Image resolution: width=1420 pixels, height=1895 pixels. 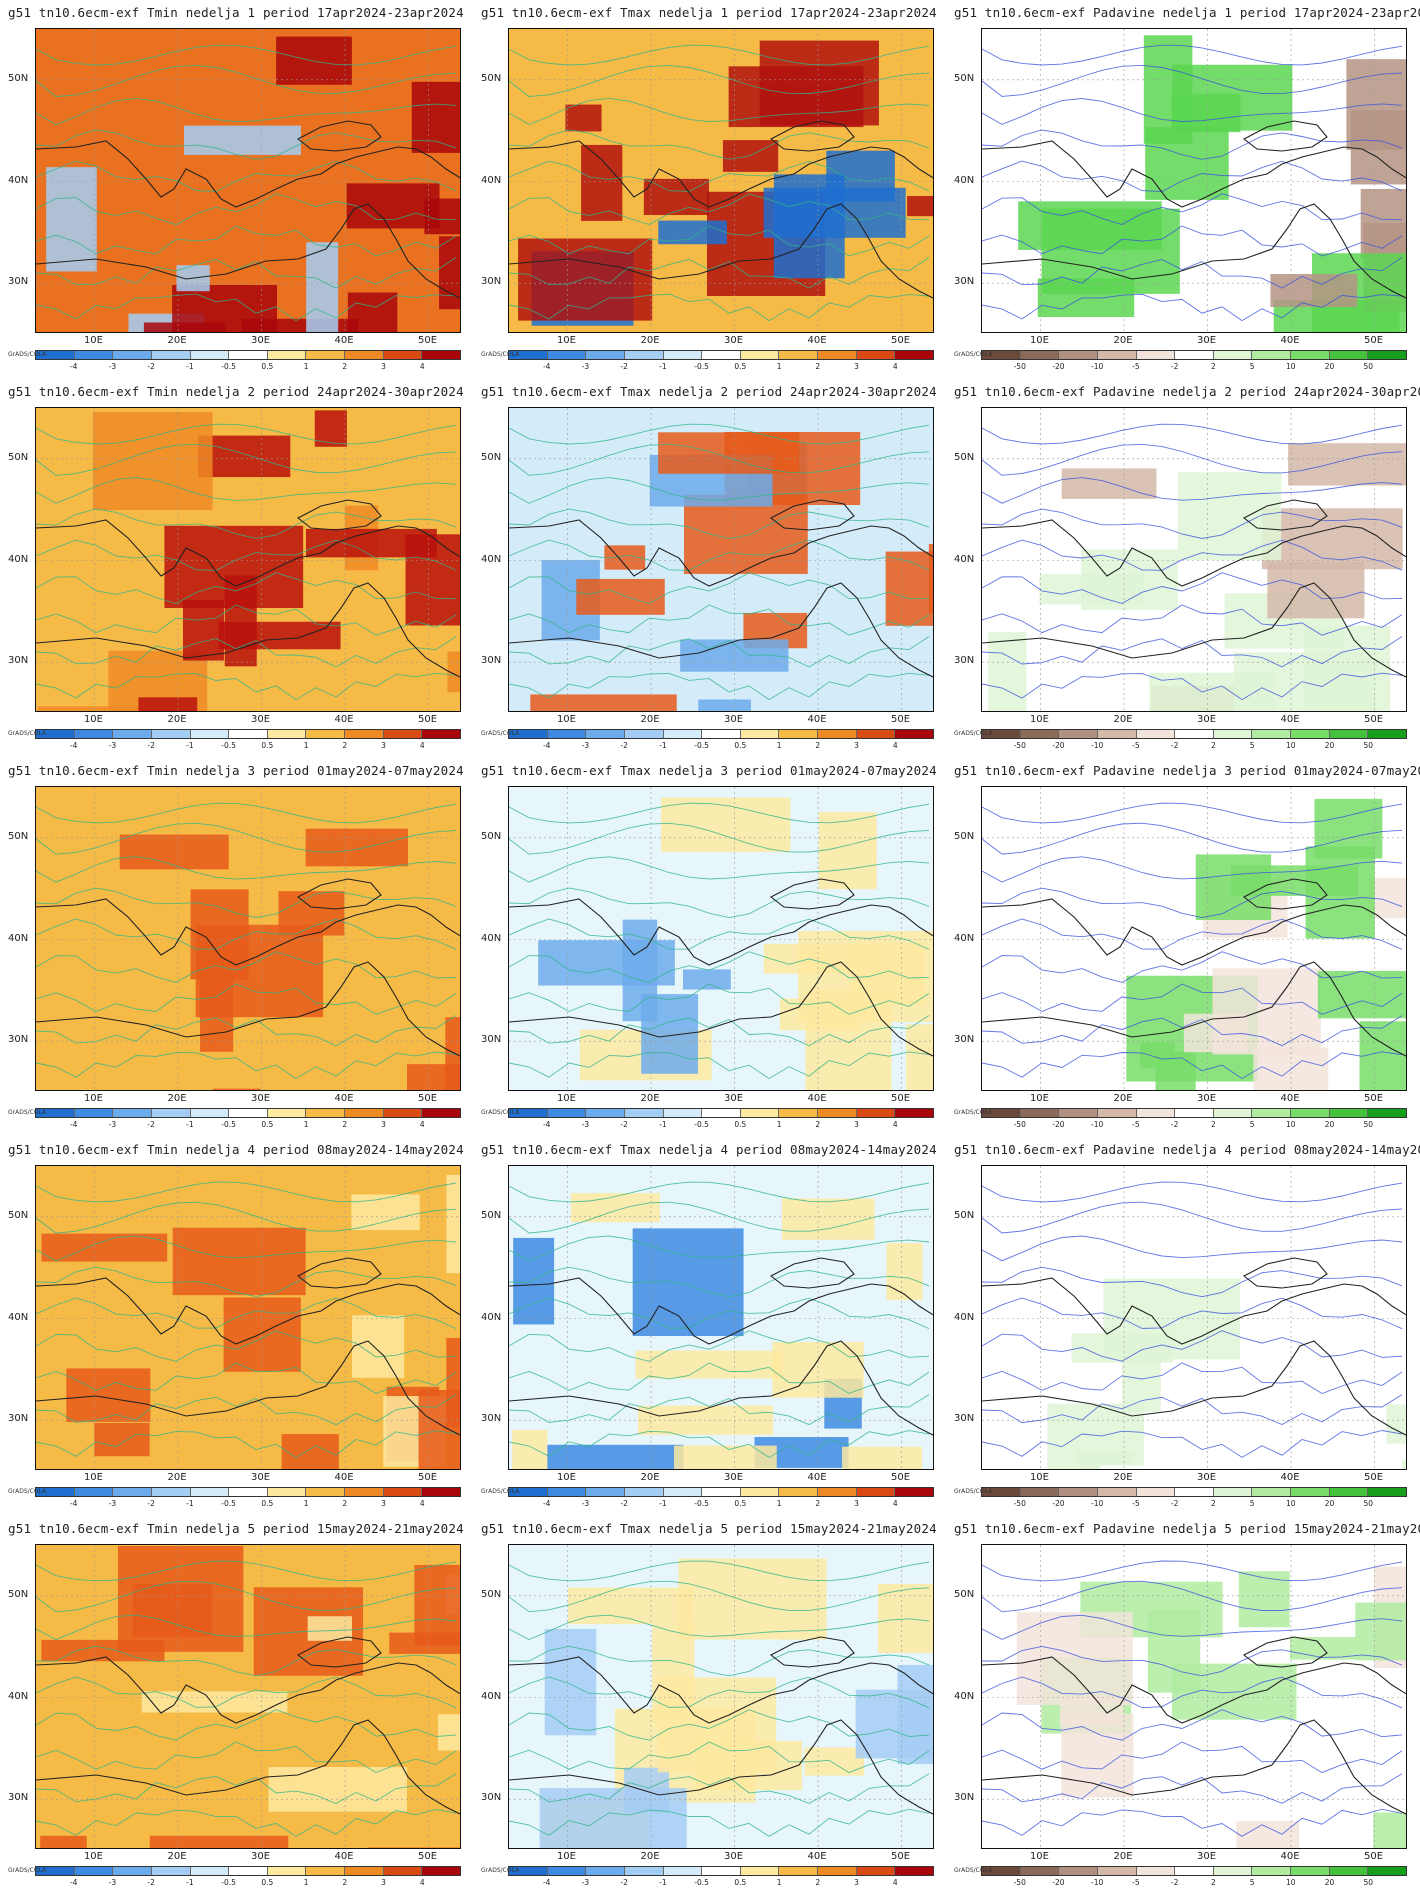 What do you see at coordinates (733, 340) in the screenshot?
I see `longitude-label: 30E` at bounding box center [733, 340].